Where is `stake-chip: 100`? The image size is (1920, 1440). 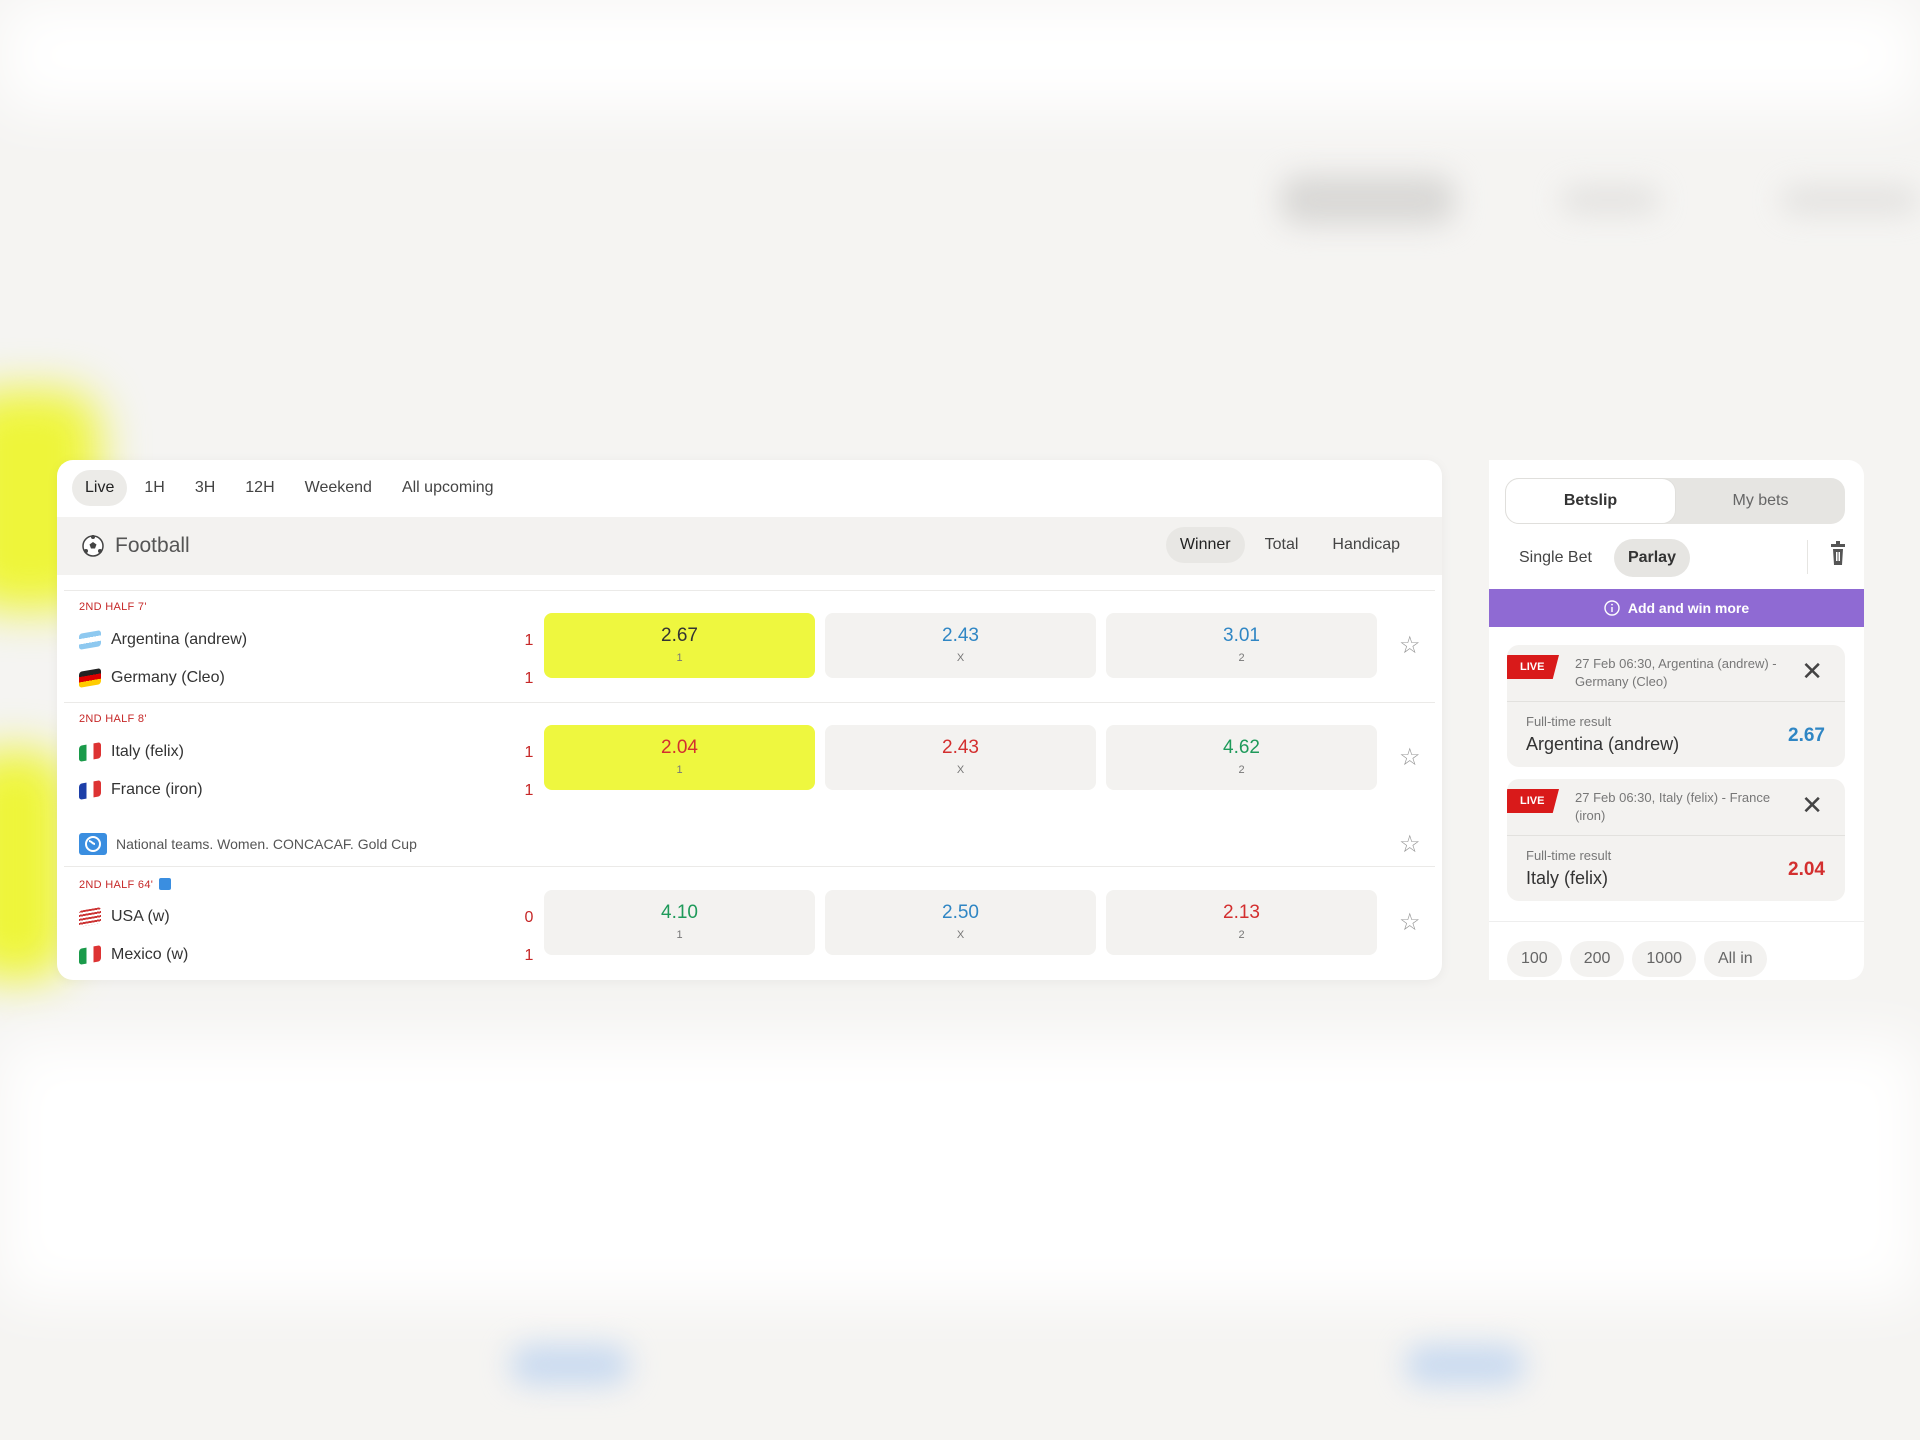 stake-chip: 100 is located at coordinates (1534, 959).